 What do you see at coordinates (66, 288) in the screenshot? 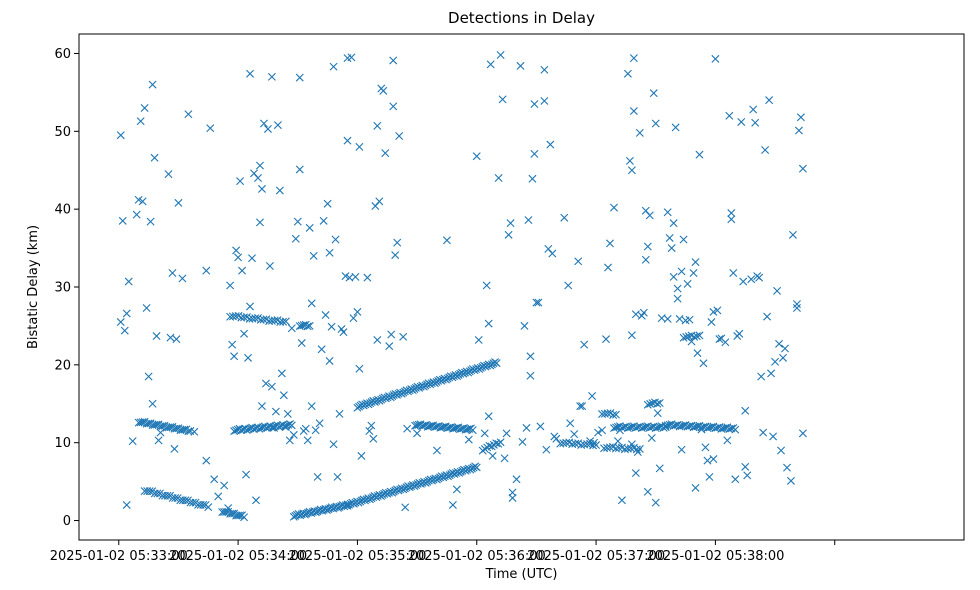
I see `y-axis-ticks: 0 10 20 30 40 50 60` at bounding box center [66, 288].